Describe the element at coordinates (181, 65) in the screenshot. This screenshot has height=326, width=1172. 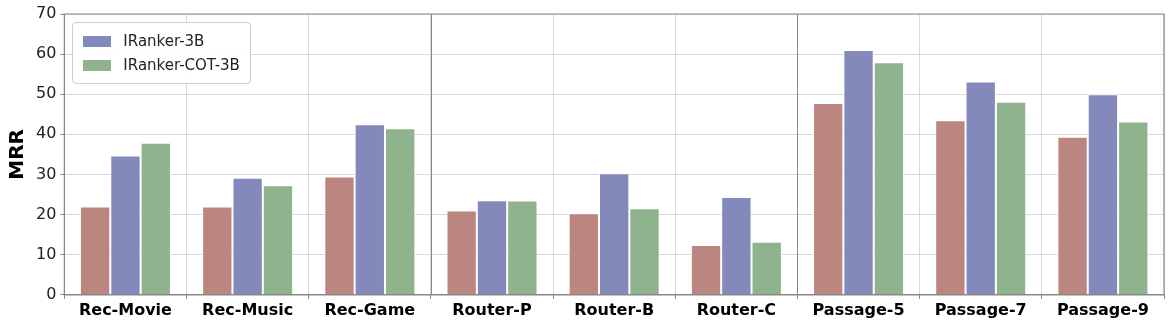
I see `legend-label: IRanker-COT-3B` at that location.